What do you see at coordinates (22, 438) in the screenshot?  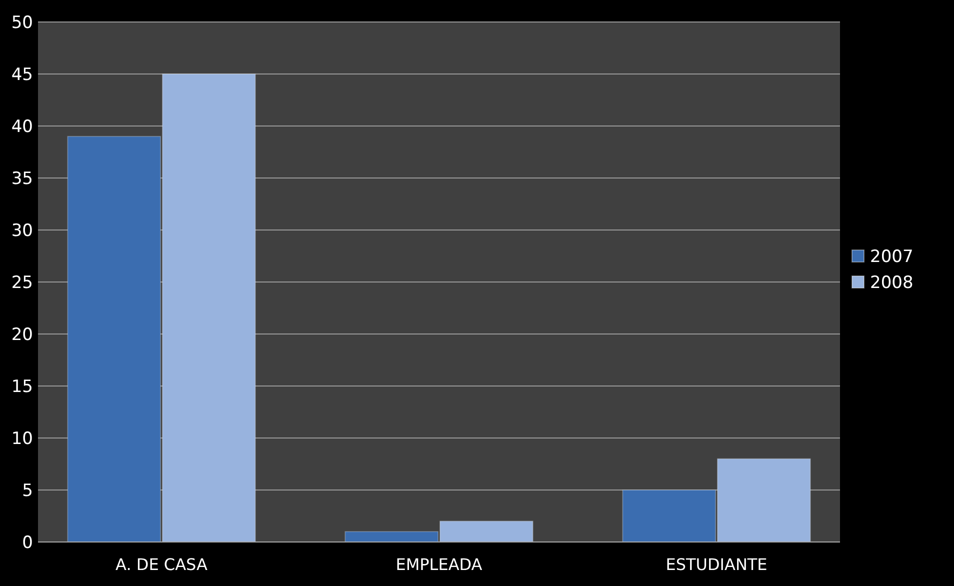 I see `y-tick-label: 10` at bounding box center [22, 438].